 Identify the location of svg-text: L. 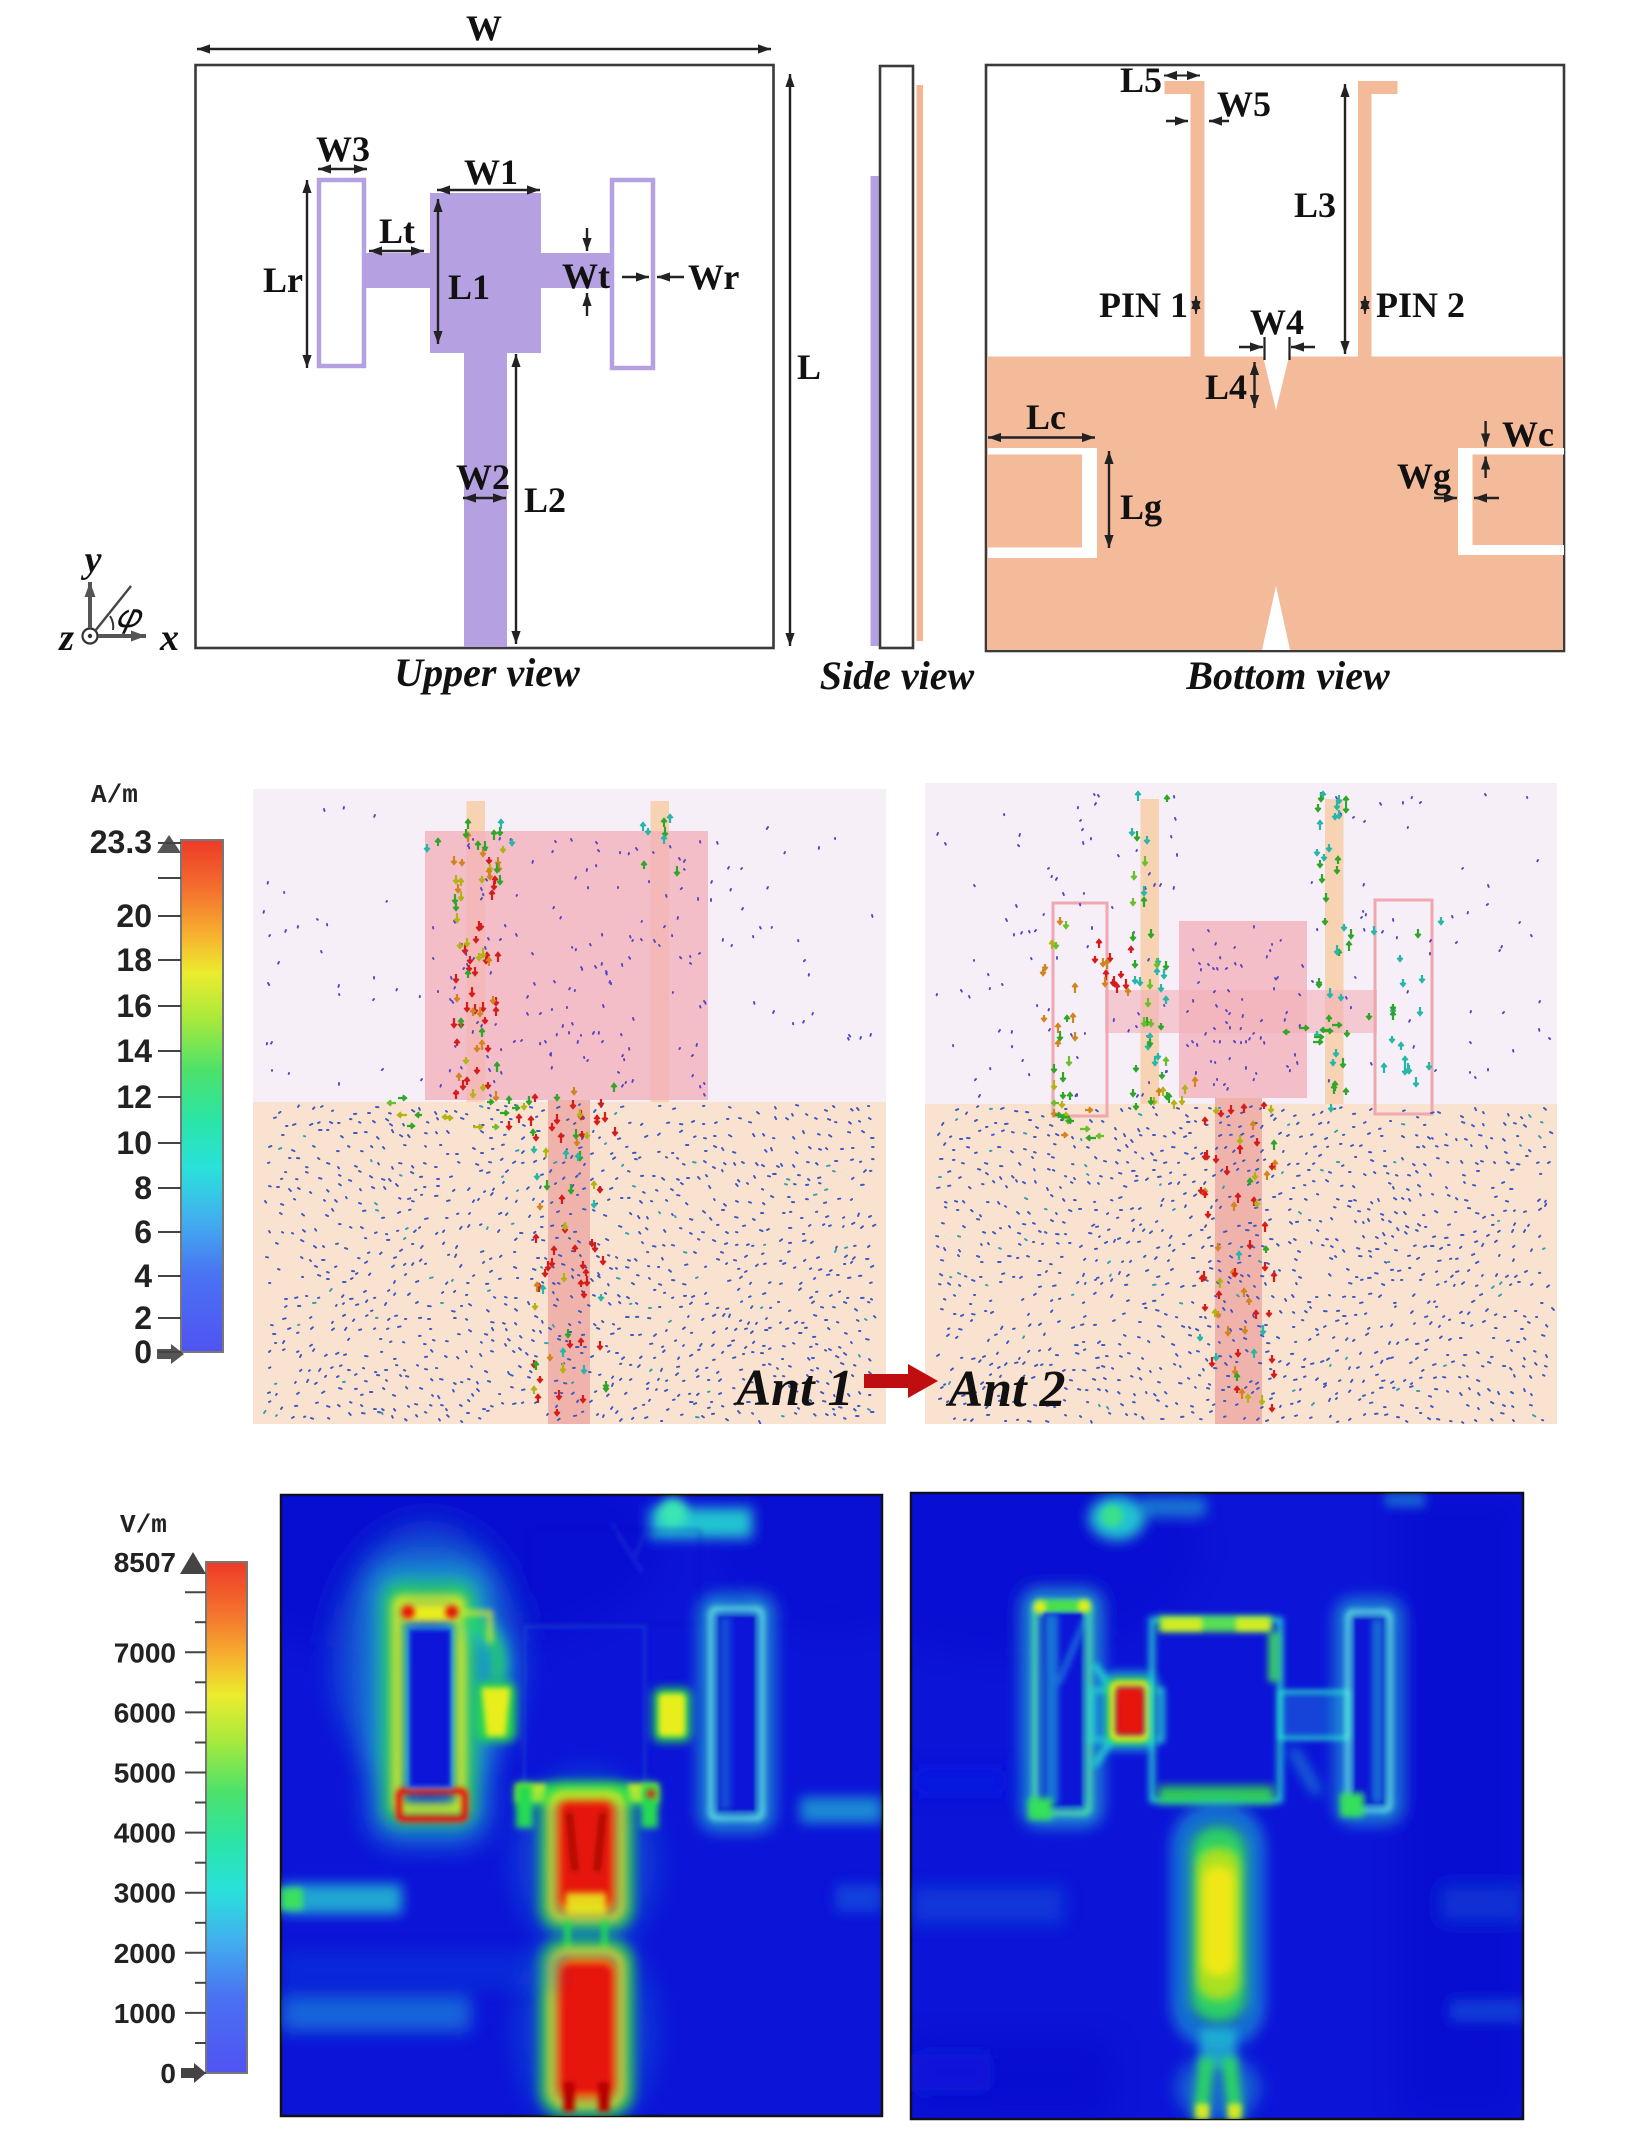
(809, 367).